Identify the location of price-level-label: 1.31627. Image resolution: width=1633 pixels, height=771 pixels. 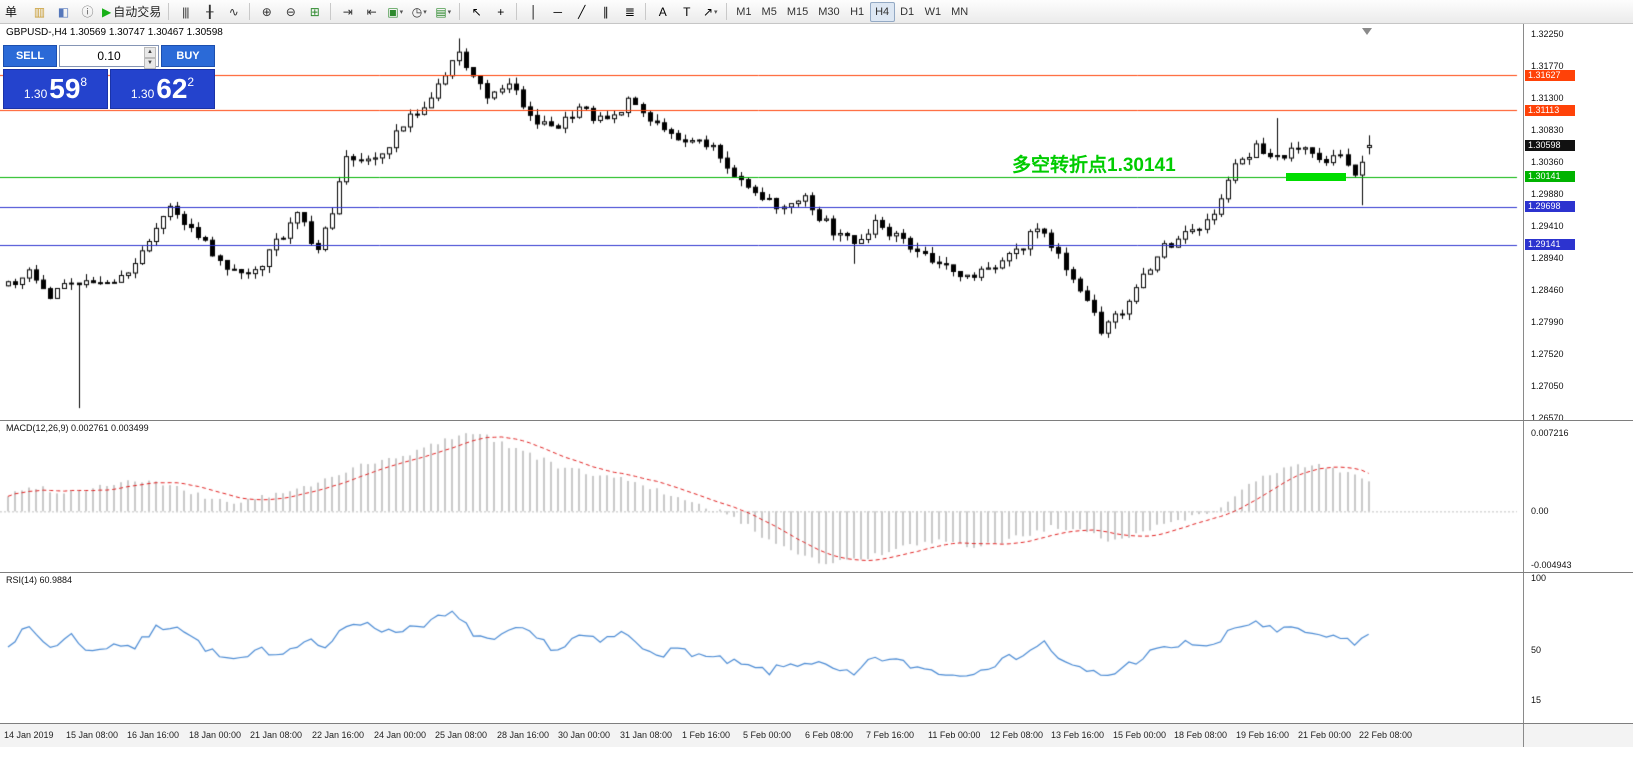
(1550, 75).